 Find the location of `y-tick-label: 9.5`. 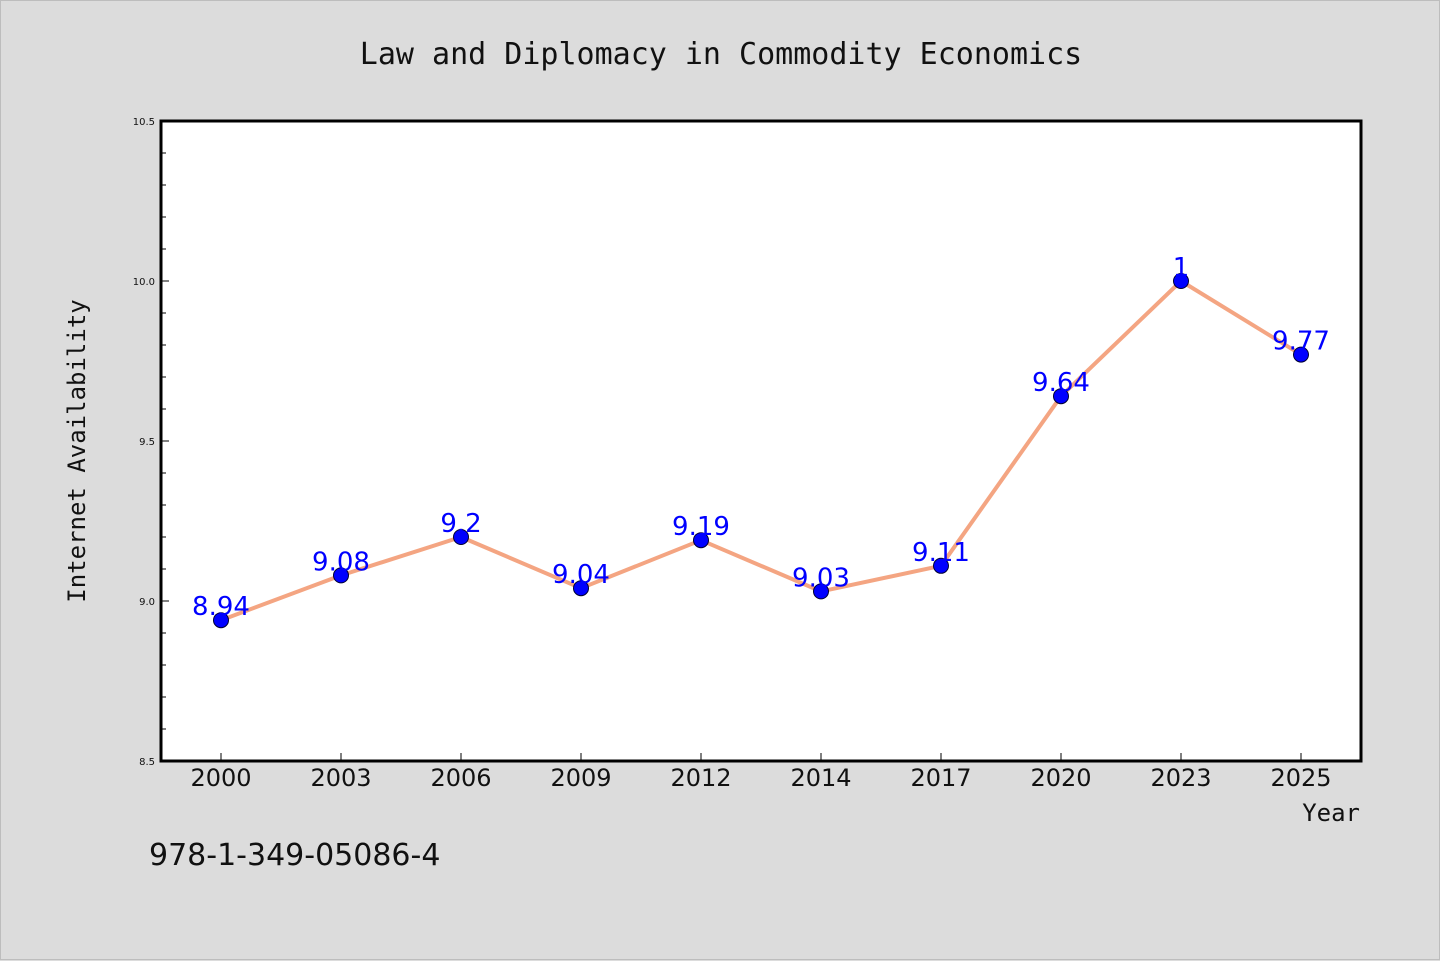

y-tick-label: 9.5 is located at coordinates (147, 442).